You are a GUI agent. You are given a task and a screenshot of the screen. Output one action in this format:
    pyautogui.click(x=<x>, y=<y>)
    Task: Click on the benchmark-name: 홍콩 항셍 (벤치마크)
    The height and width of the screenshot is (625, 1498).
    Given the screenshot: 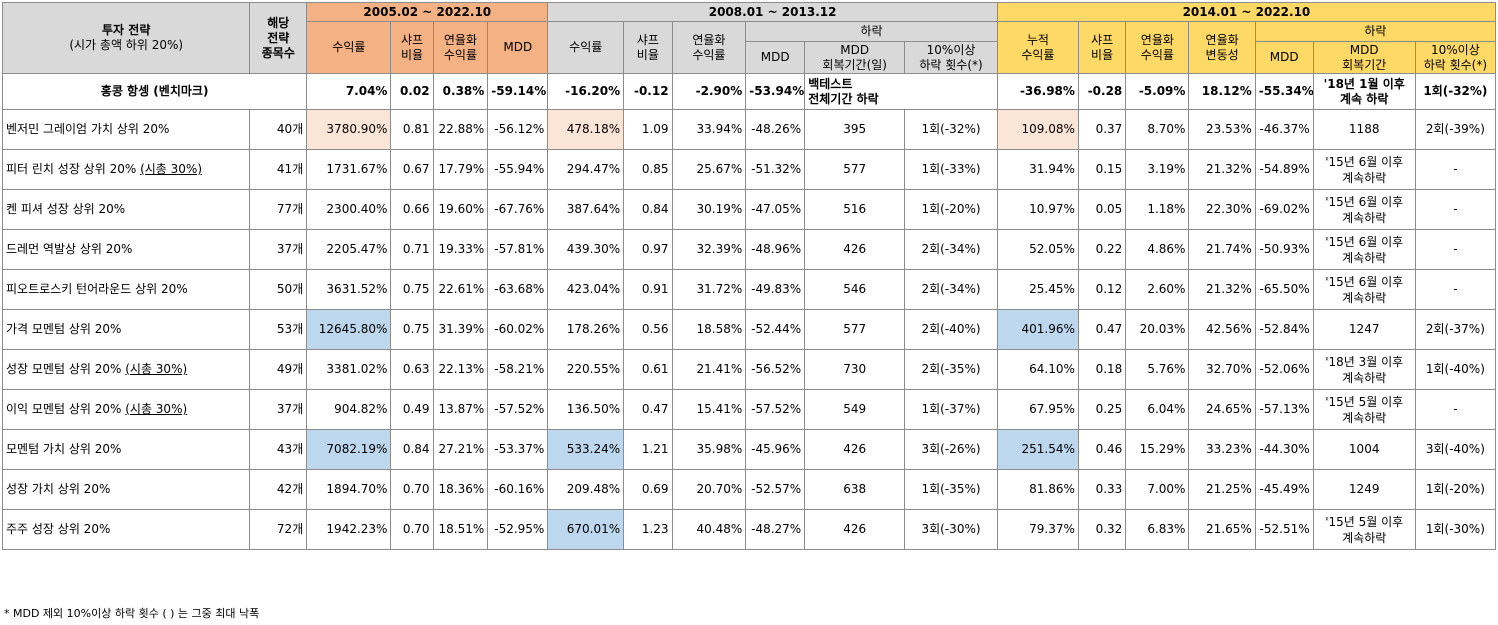 What is the action you would take?
    pyautogui.click(x=154, y=91)
    